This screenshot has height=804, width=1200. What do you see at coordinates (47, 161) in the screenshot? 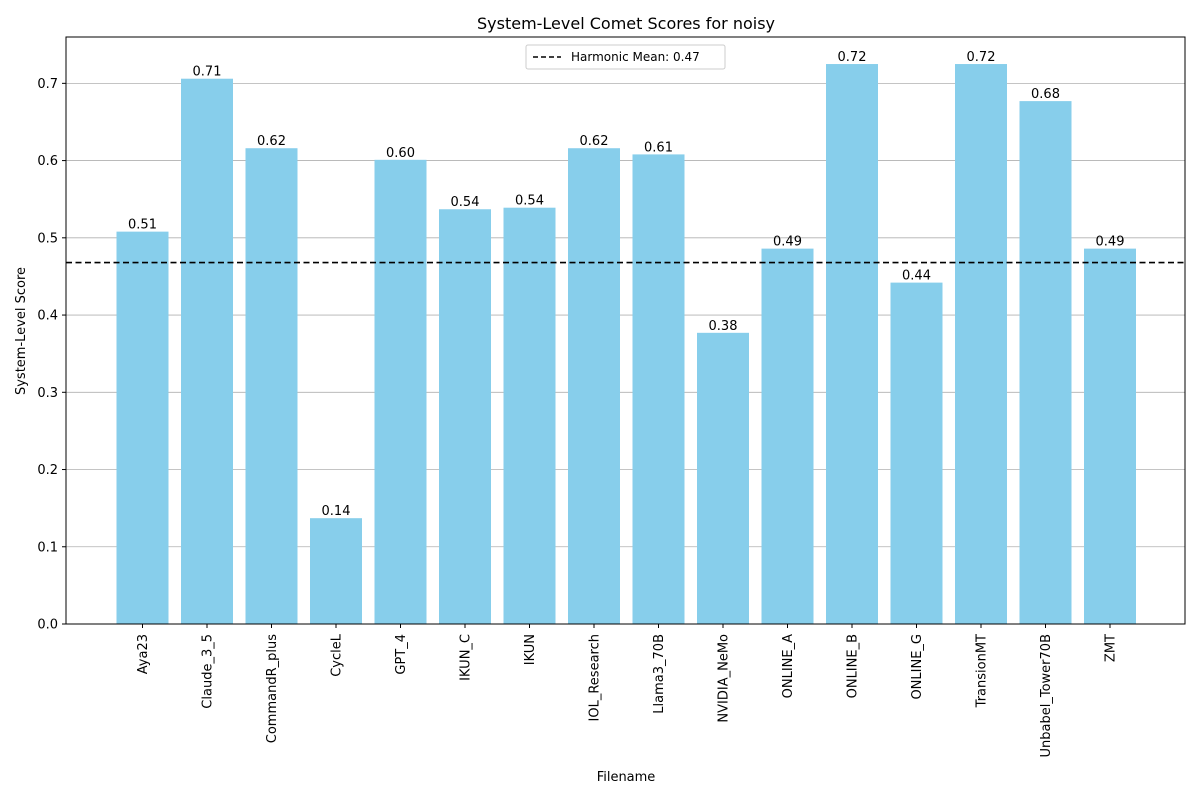
I see `y-tick-label: 0.6` at bounding box center [47, 161].